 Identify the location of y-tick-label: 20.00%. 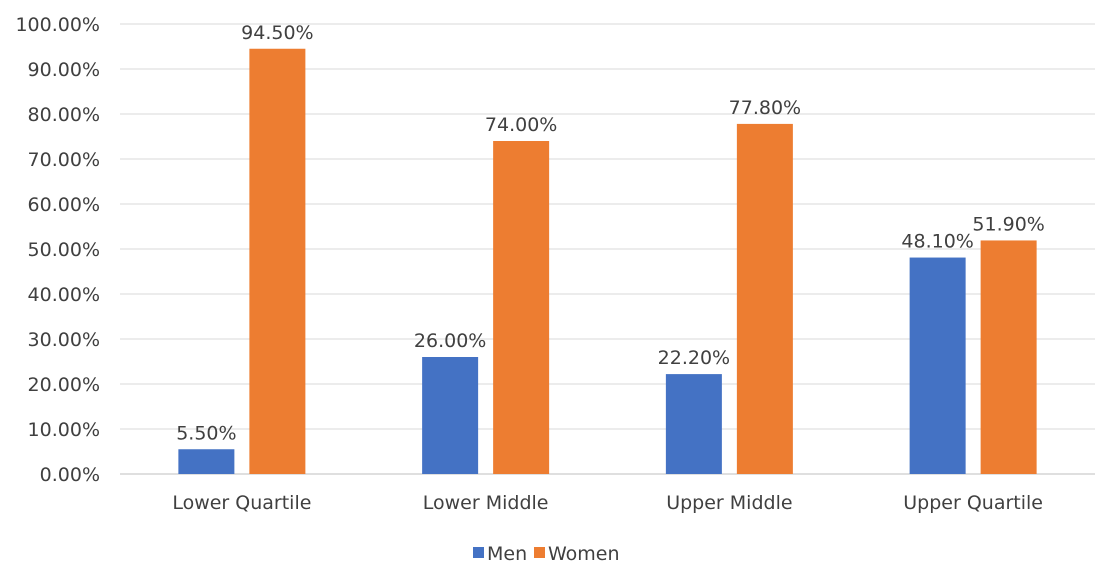
(64, 385).